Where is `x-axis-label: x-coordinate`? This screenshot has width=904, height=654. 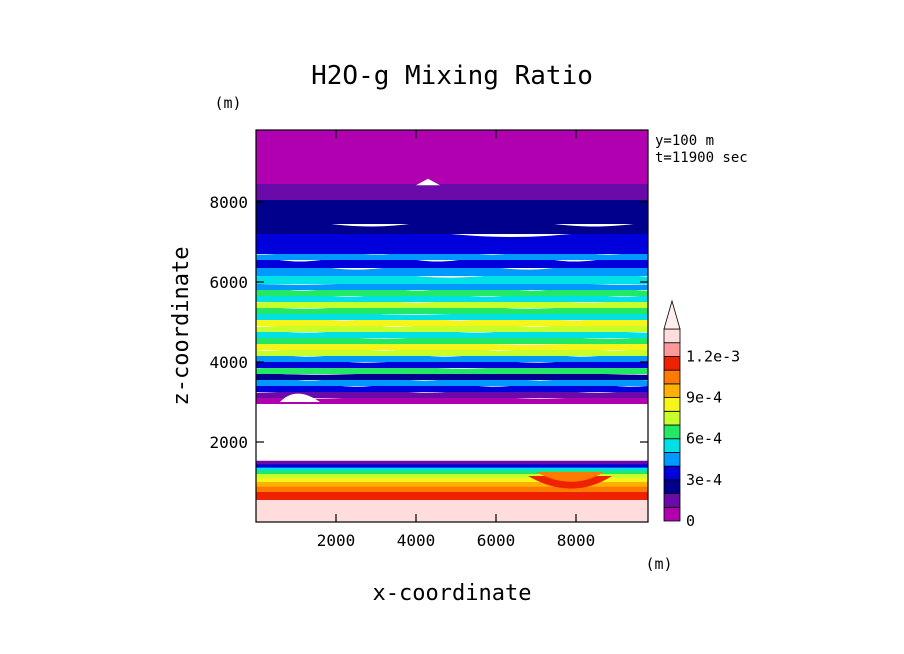 x-axis-label: x-coordinate is located at coordinates (452, 593).